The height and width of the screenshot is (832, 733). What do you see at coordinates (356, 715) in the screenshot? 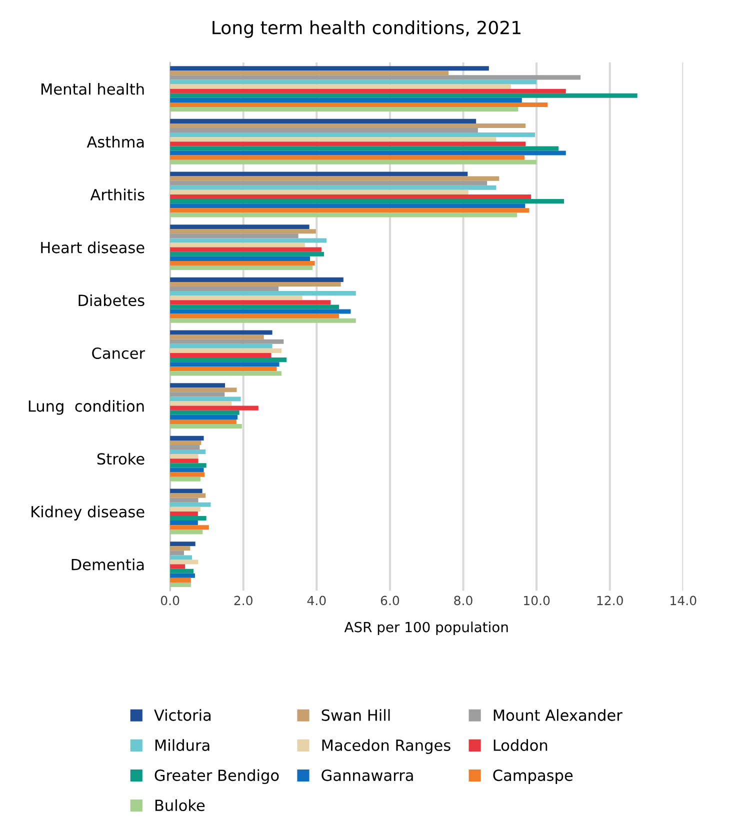
I see `legend-label: Swan Hill` at bounding box center [356, 715].